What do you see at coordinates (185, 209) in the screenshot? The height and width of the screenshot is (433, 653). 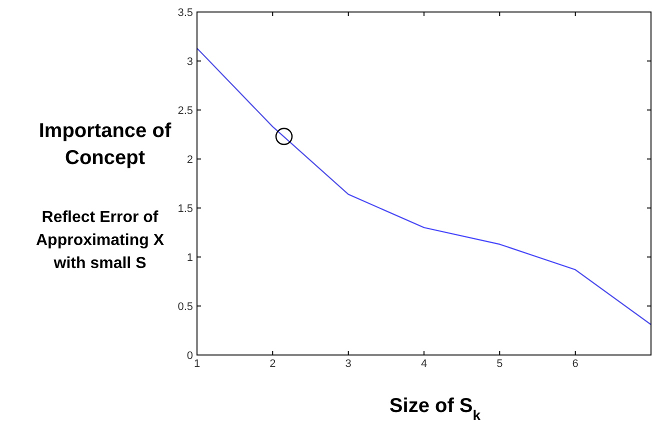 I see `y-tick-label: 1.5` at bounding box center [185, 209].